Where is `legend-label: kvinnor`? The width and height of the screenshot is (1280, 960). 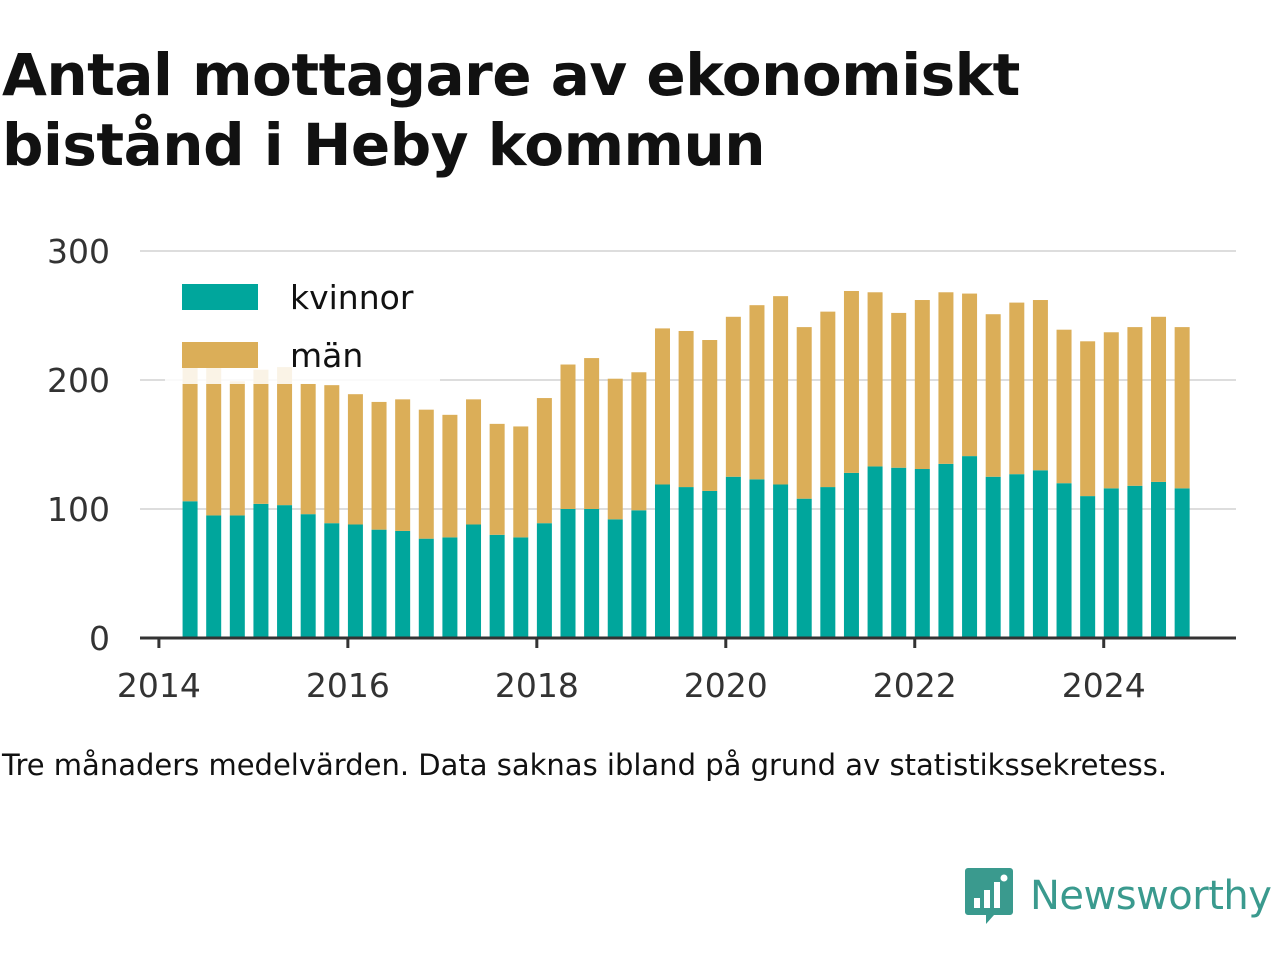 legend-label: kvinnor is located at coordinates (352, 297).